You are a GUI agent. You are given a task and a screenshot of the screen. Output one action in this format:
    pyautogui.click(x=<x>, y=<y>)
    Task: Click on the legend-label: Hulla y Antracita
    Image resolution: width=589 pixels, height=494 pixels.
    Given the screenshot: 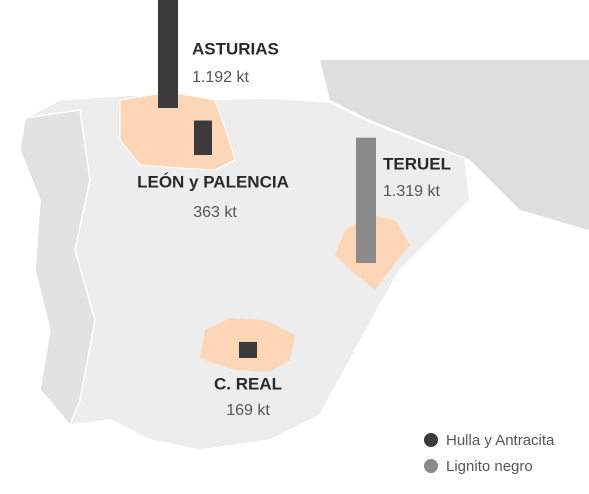 What is the action you would take?
    pyautogui.click(x=500, y=440)
    